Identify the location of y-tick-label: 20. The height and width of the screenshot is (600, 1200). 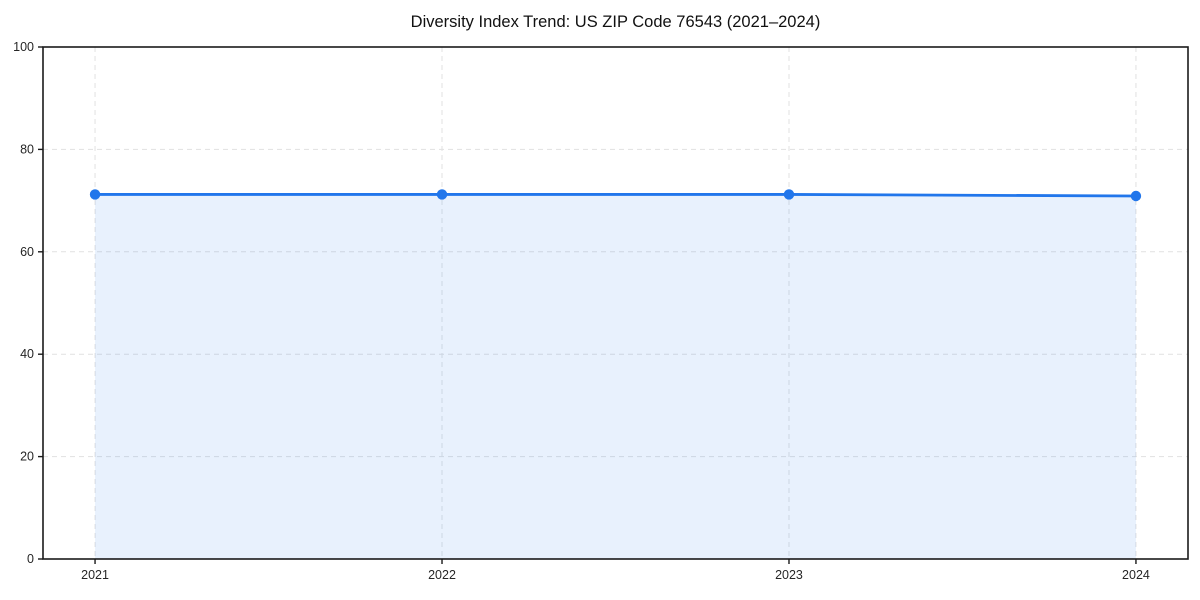
(27, 457).